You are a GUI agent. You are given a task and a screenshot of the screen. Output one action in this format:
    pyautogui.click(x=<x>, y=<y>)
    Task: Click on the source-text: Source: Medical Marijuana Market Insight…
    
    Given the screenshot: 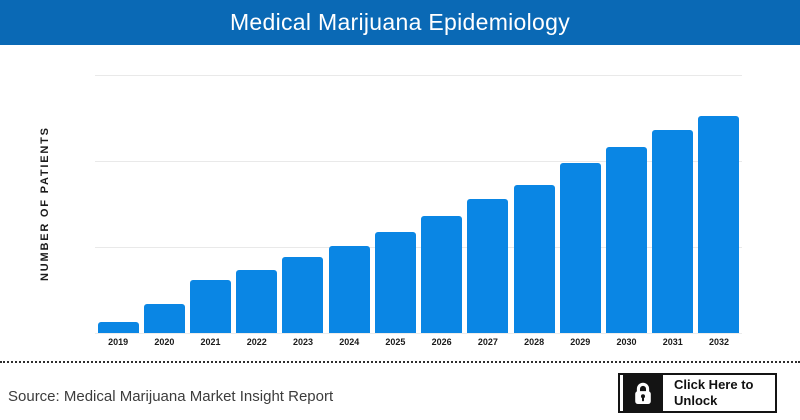 What is the action you would take?
    pyautogui.click(x=171, y=396)
    